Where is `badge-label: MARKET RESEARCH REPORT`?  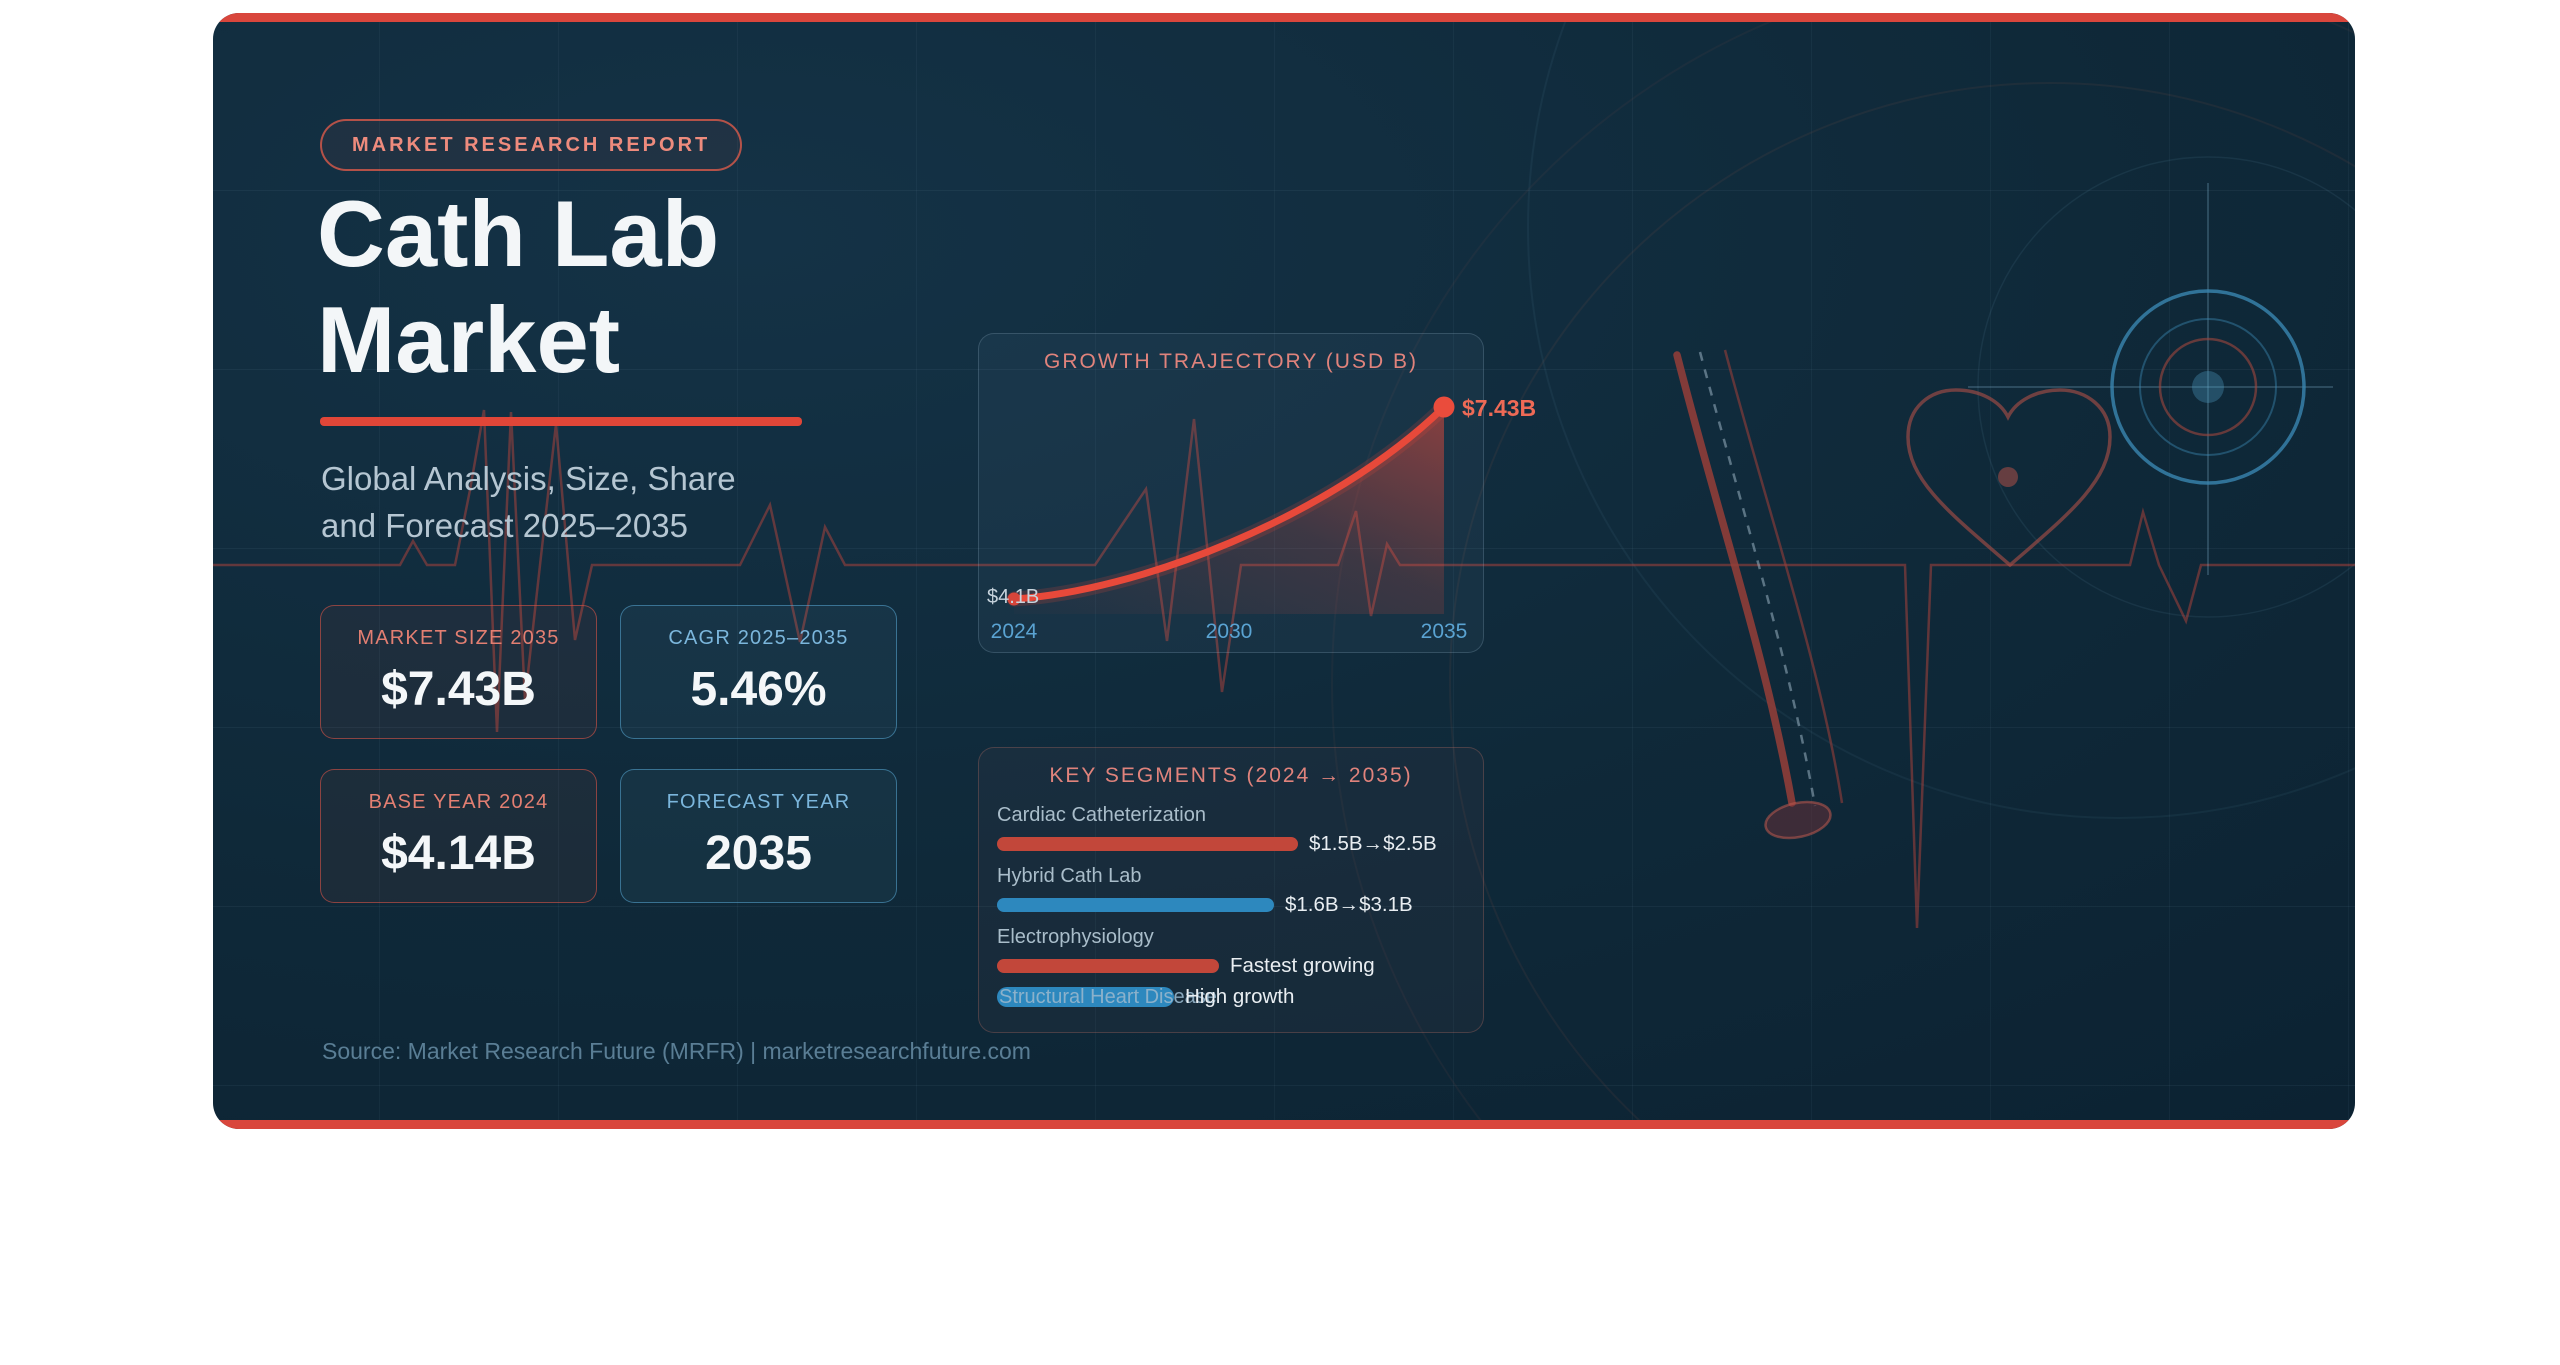
badge-label: MARKET RESEARCH REPORT is located at coordinates (531, 144).